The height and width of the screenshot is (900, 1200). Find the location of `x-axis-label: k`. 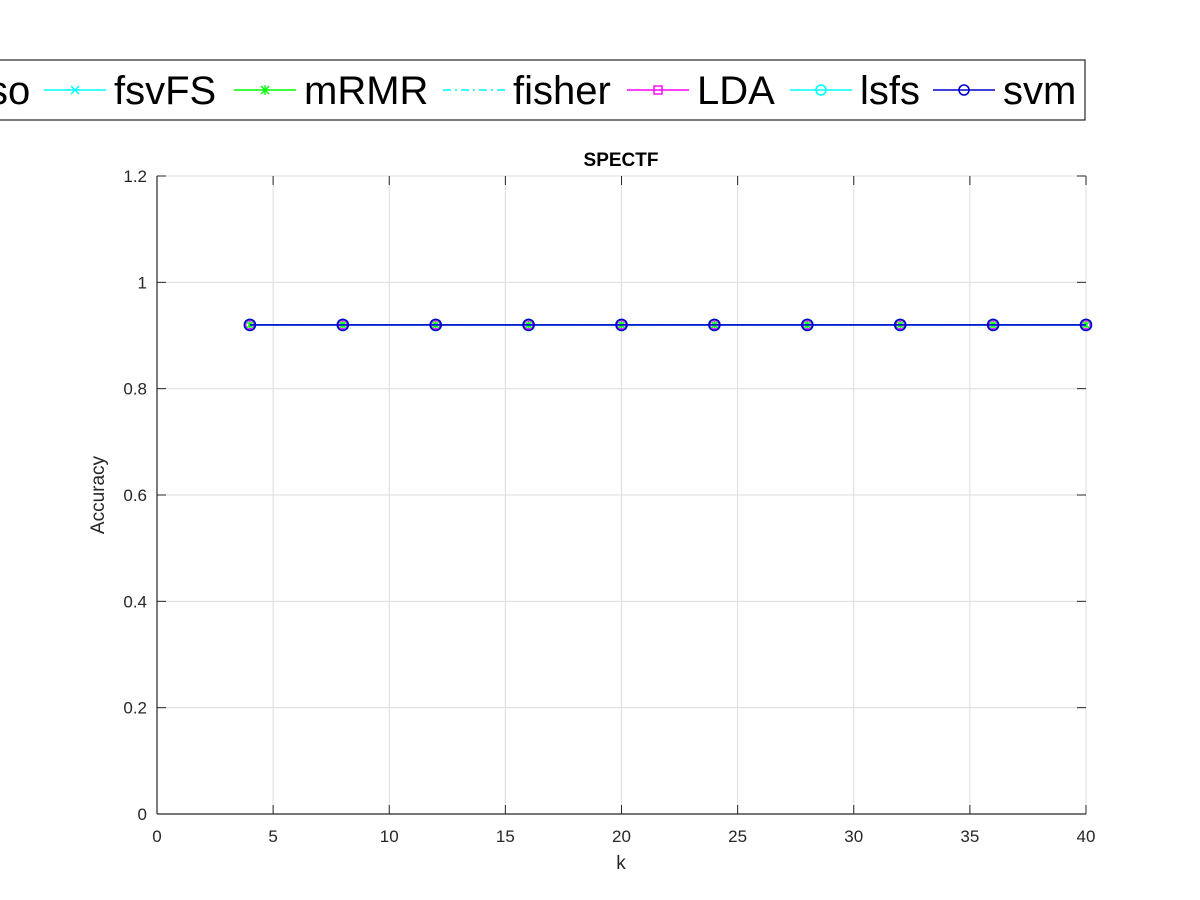

x-axis-label: k is located at coordinates (621, 863).